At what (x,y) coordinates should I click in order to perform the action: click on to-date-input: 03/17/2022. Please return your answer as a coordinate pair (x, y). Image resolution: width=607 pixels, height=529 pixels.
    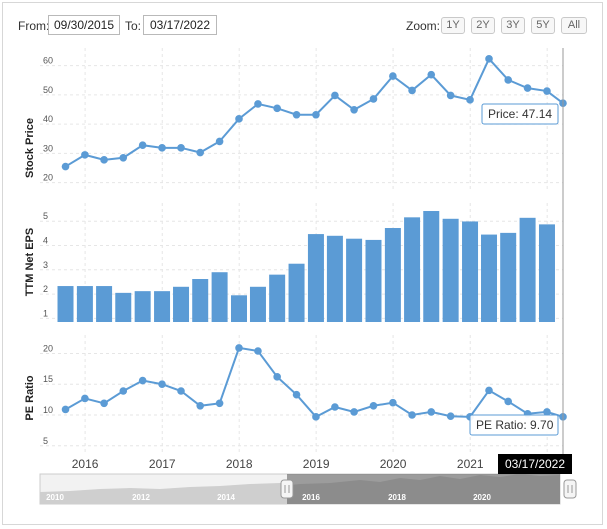
    Looking at the image, I should click on (180, 25).